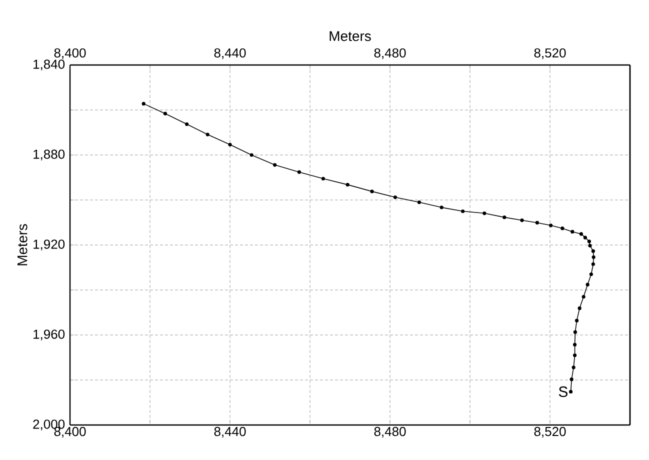 Image resolution: width=649 pixels, height=460 pixels. Describe the element at coordinates (49, 155) in the screenshot. I see `y-tick-label: 1,880` at that location.